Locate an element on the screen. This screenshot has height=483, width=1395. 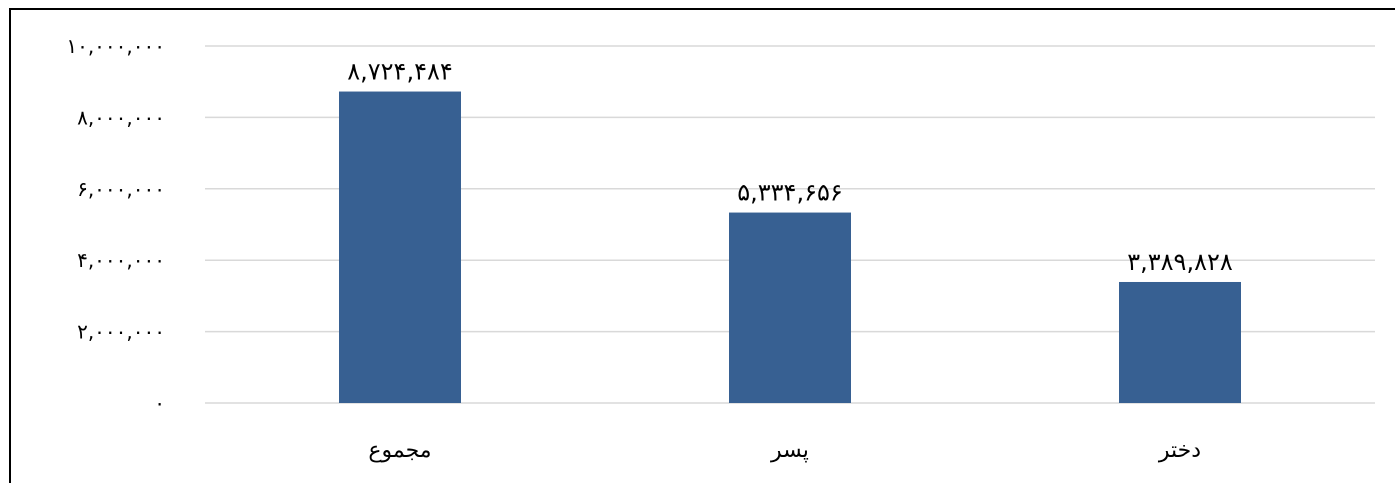
y-tick-label: ۲,۰۰۰,۰۰۰ is located at coordinates (121, 332).